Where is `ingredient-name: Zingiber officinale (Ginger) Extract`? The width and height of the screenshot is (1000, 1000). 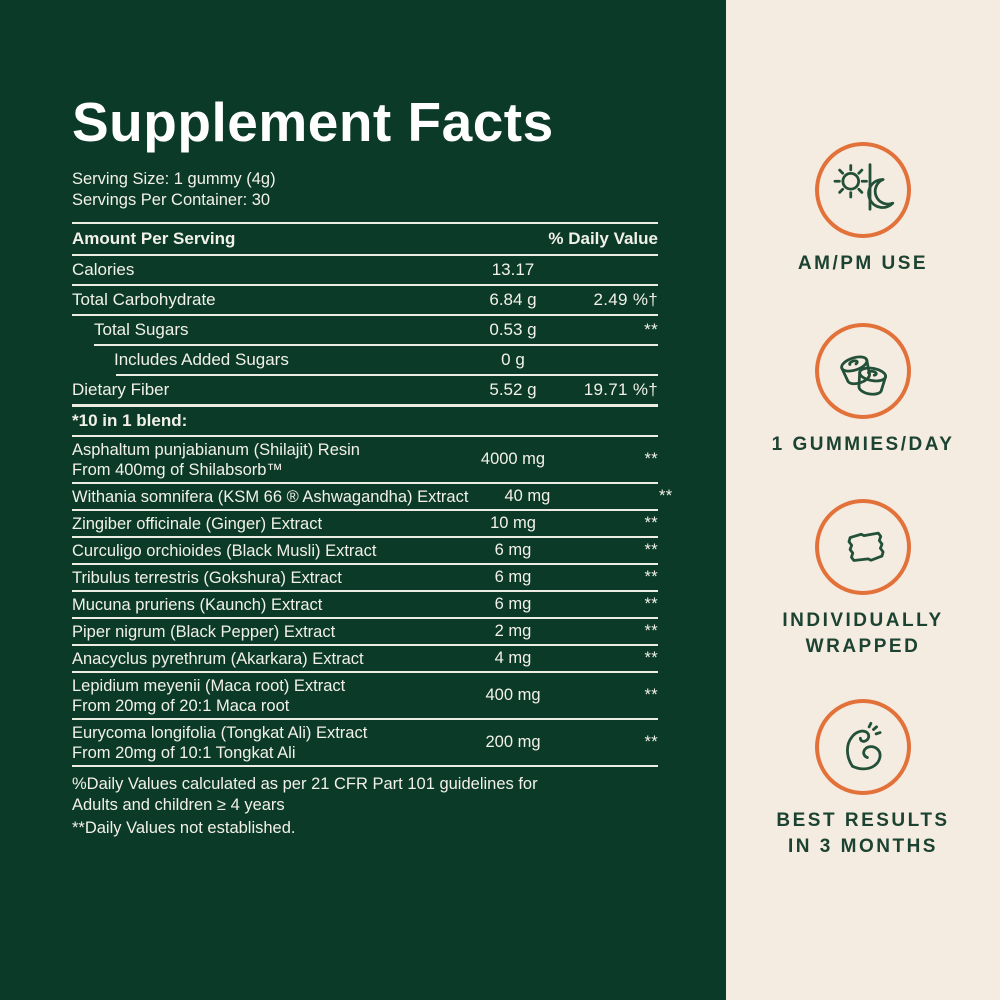
ingredient-name: Zingiber officinale (Ginger) Extract is located at coordinates (197, 523).